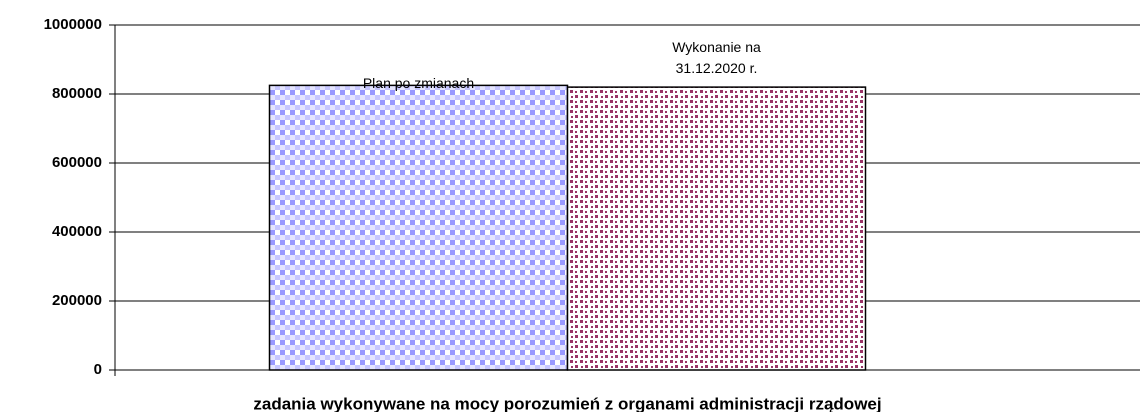  I want to click on y-tick-label: 600000, so click(77, 162).